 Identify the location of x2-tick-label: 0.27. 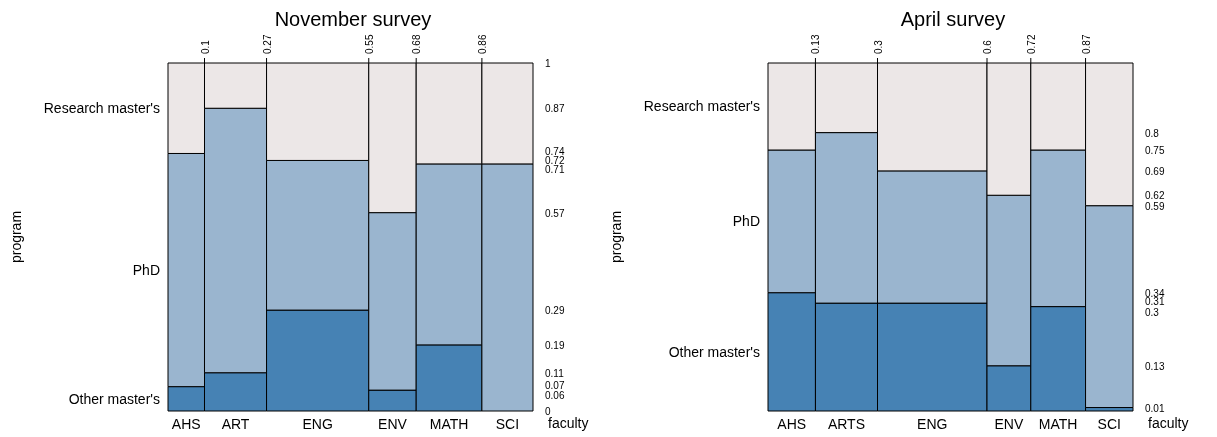
(267, 44).